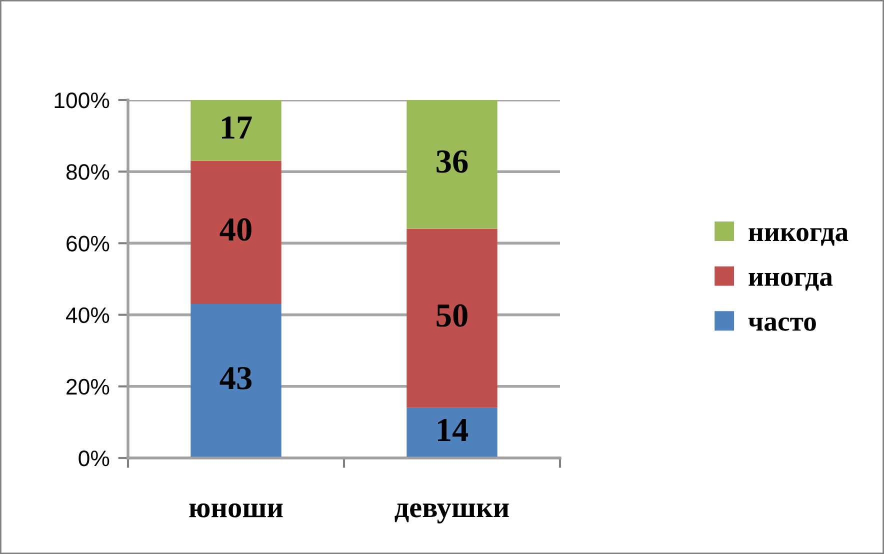 The image size is (884, 554). I want to click on x-tick-label: девушки, so click(451, 513).